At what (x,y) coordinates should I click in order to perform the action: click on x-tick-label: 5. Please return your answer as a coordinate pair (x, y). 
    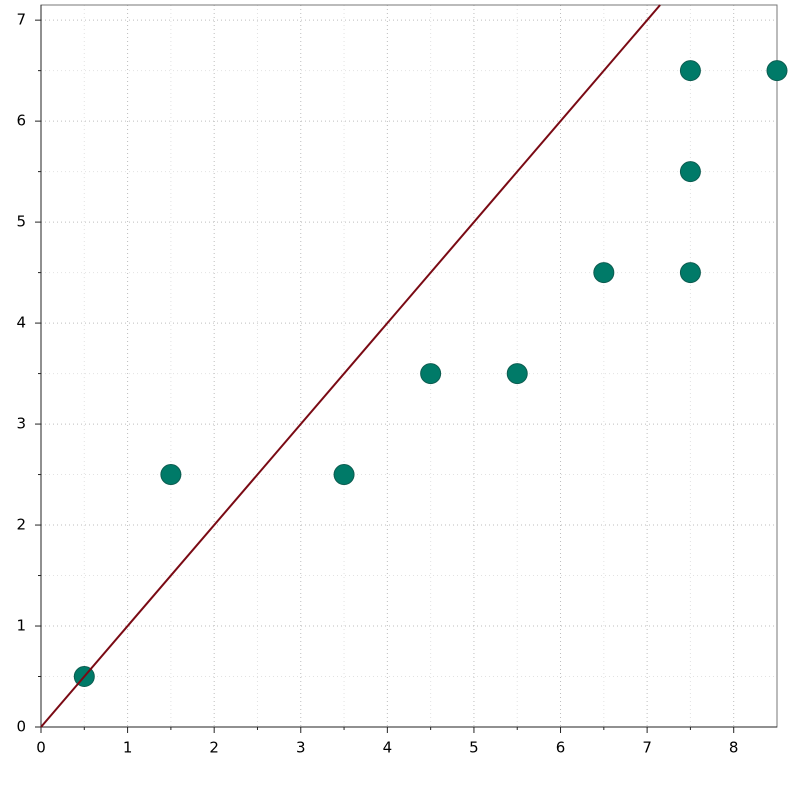
    Looking at the image, I should click on (474, 748).